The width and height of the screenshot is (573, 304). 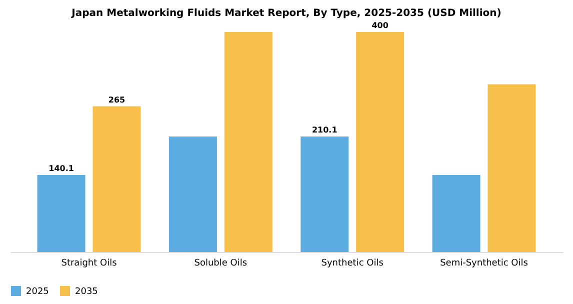 I want to click on legend-label: 2035, so click(x=86, y=292).